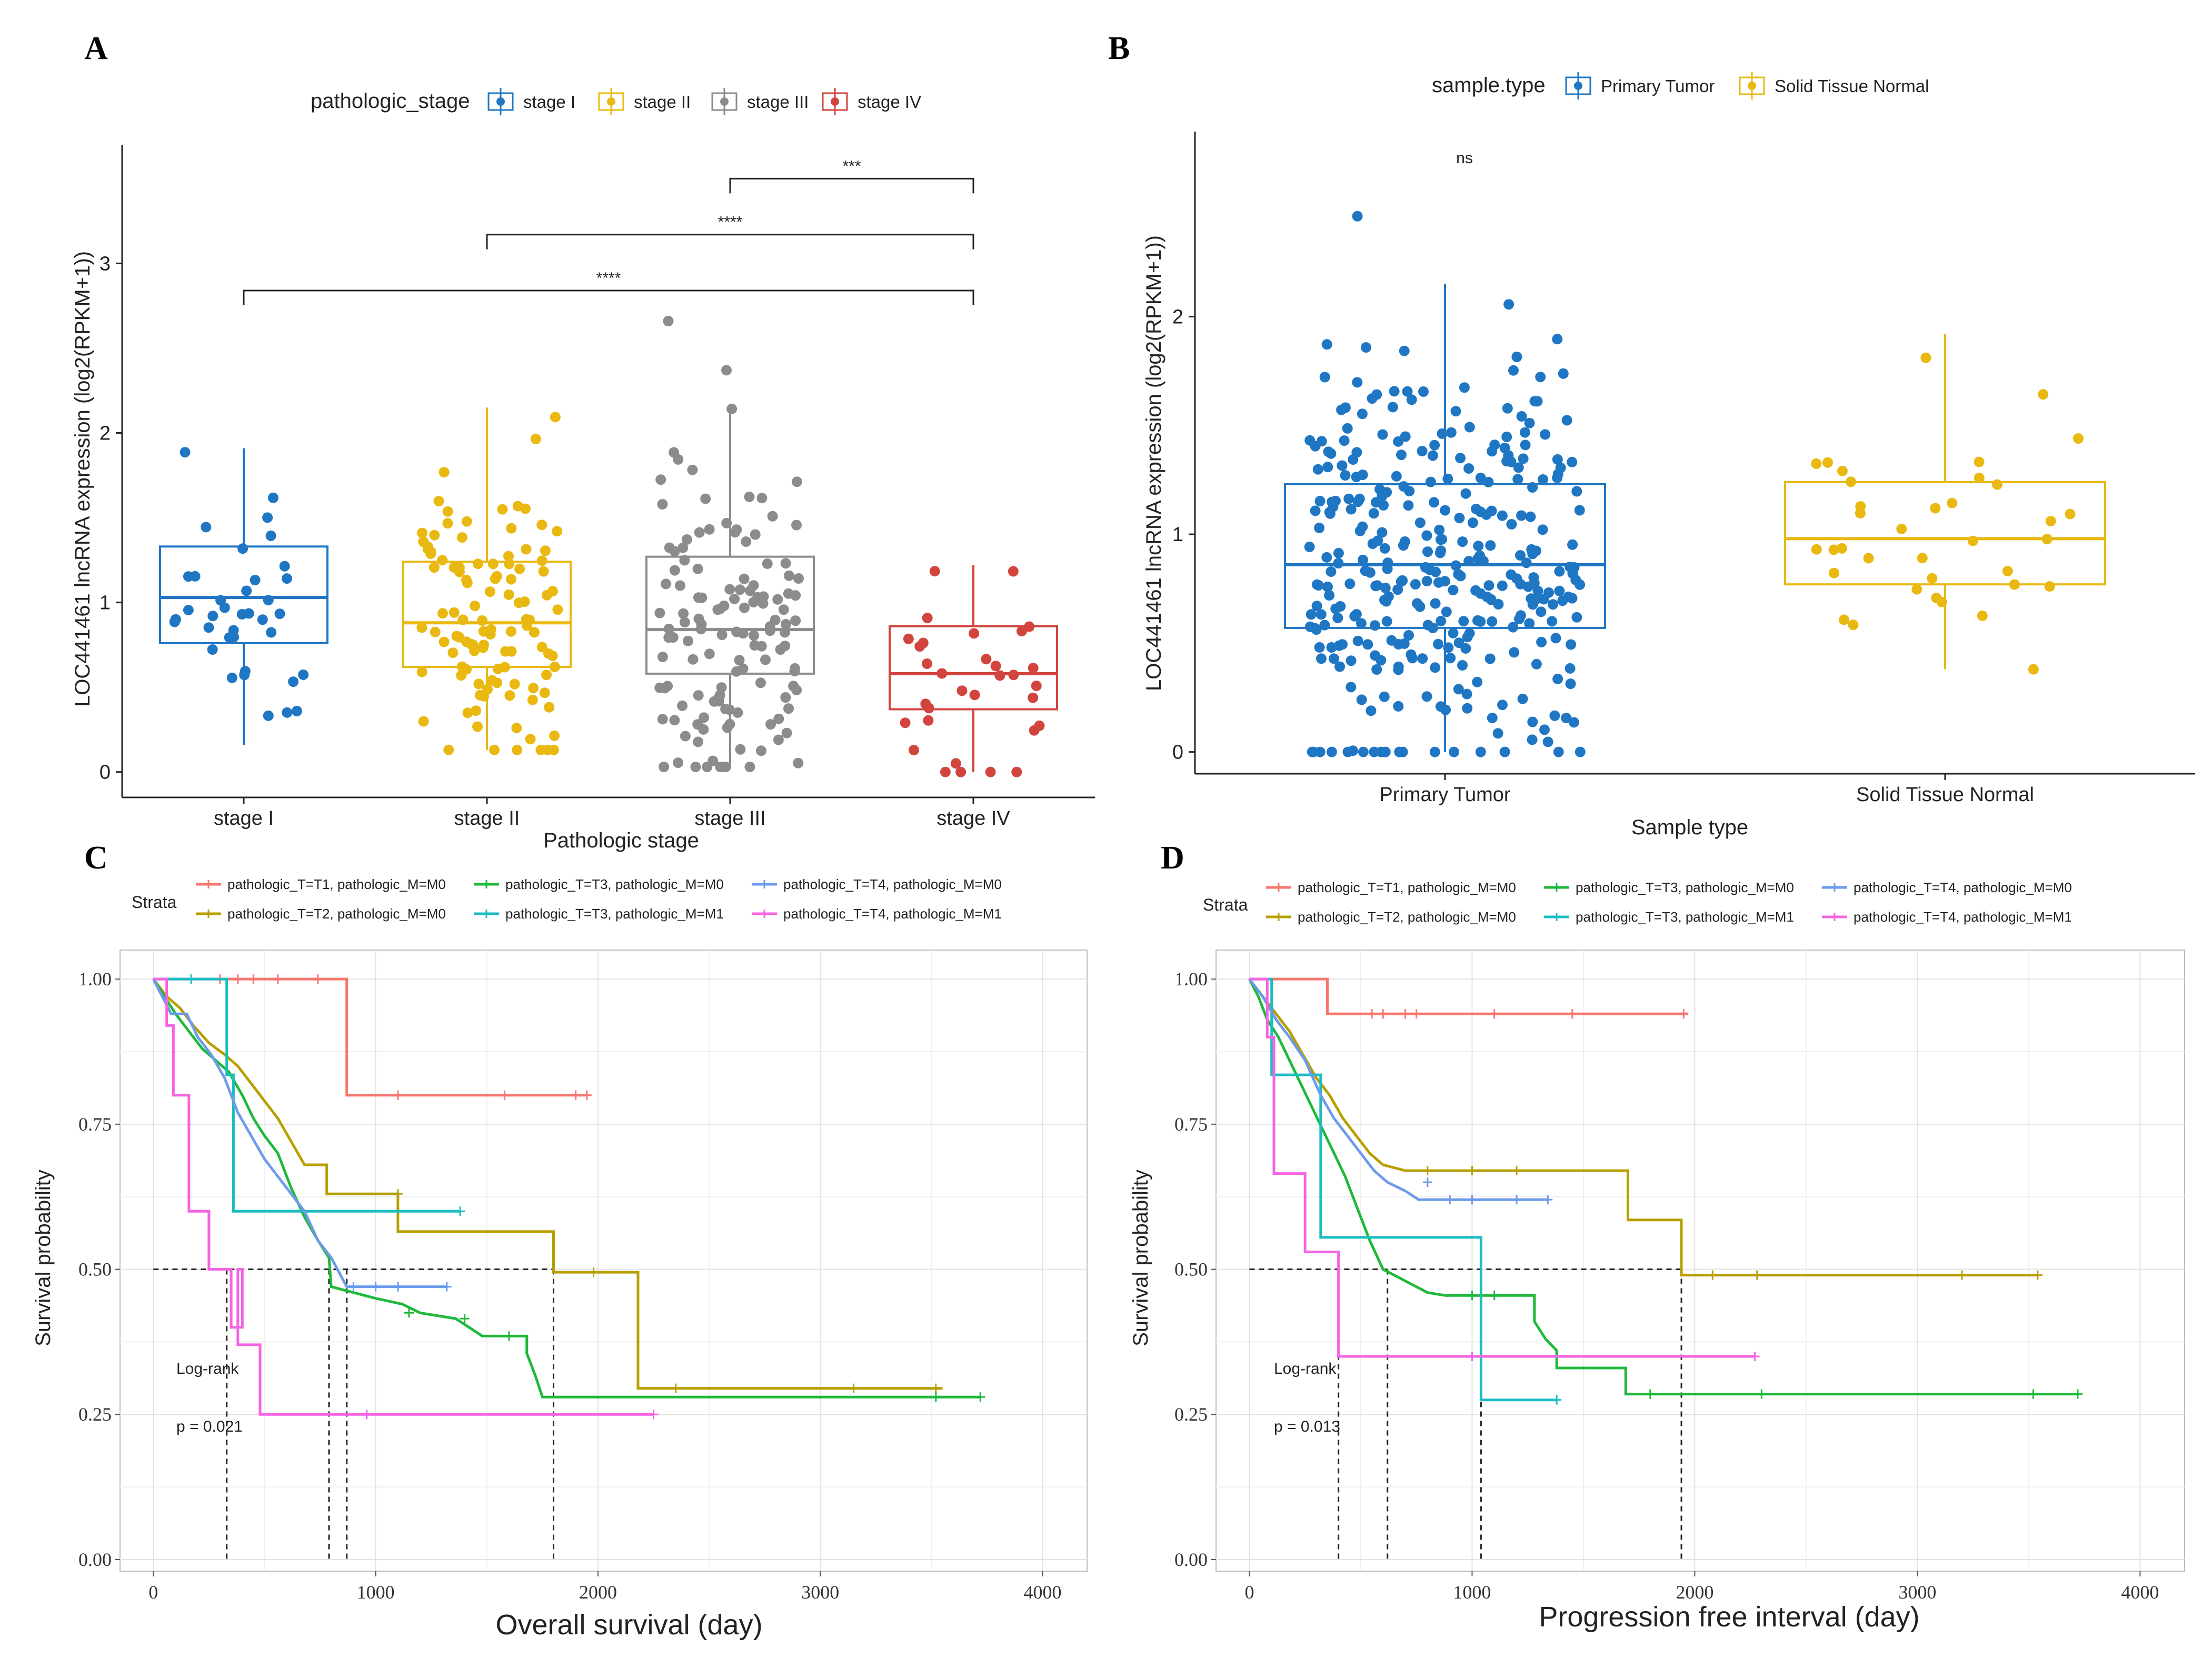 The width and height of the screenshot is (2212, 1668). I want to click on legend-label: Primary Tumor, so click(1658, 86).